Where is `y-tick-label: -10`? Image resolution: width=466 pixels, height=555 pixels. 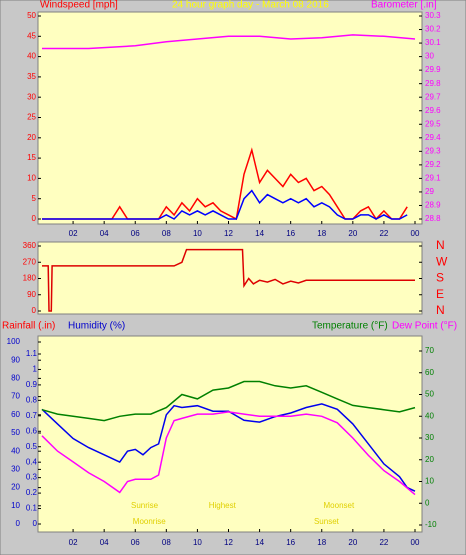 y-tick-label: -10 is located at coordinates (431, 524).